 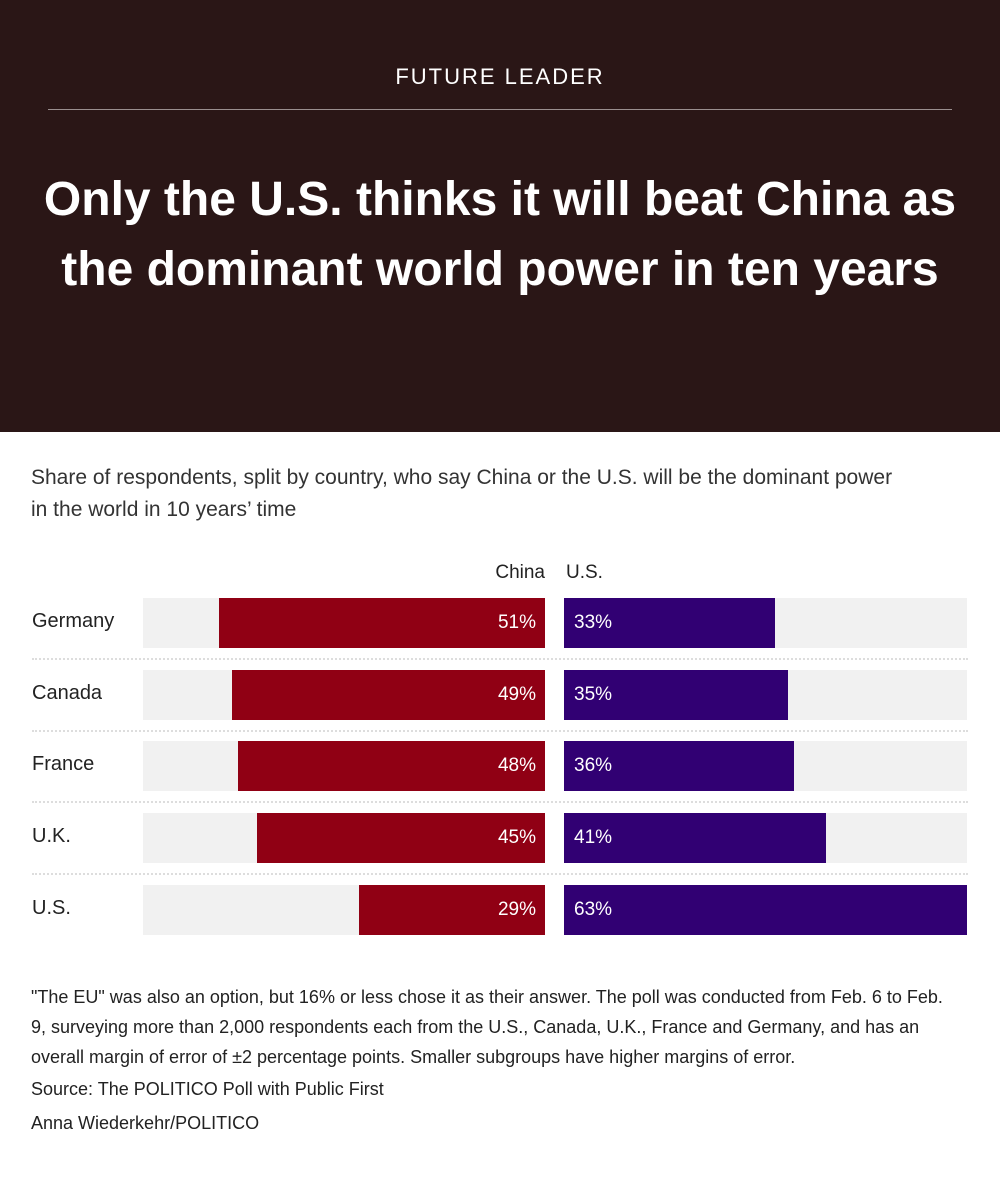 What do you see at coordinates (593, 838) in the screenshot?
I see `us-value-label: 41%` at bounding box center [593, 838].